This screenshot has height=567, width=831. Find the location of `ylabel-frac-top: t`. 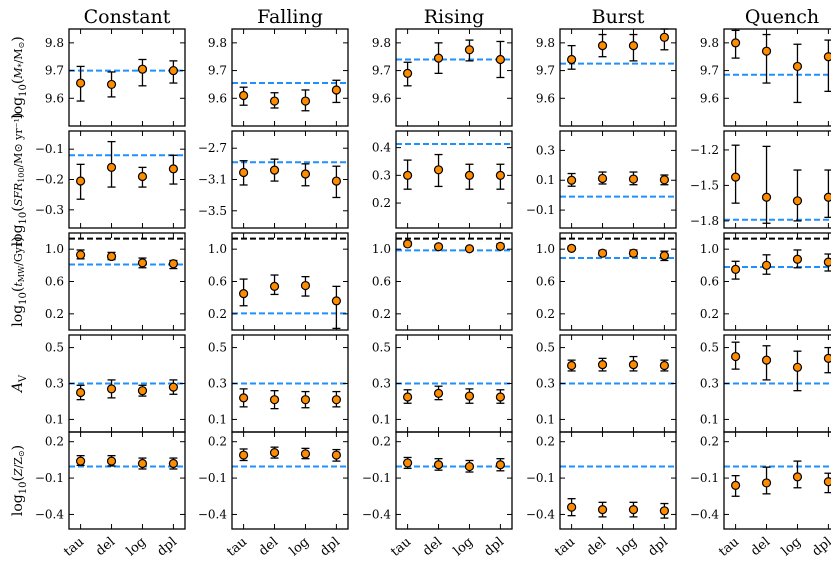

ylabel-frac-top: t is located at coordinates (18, 284).